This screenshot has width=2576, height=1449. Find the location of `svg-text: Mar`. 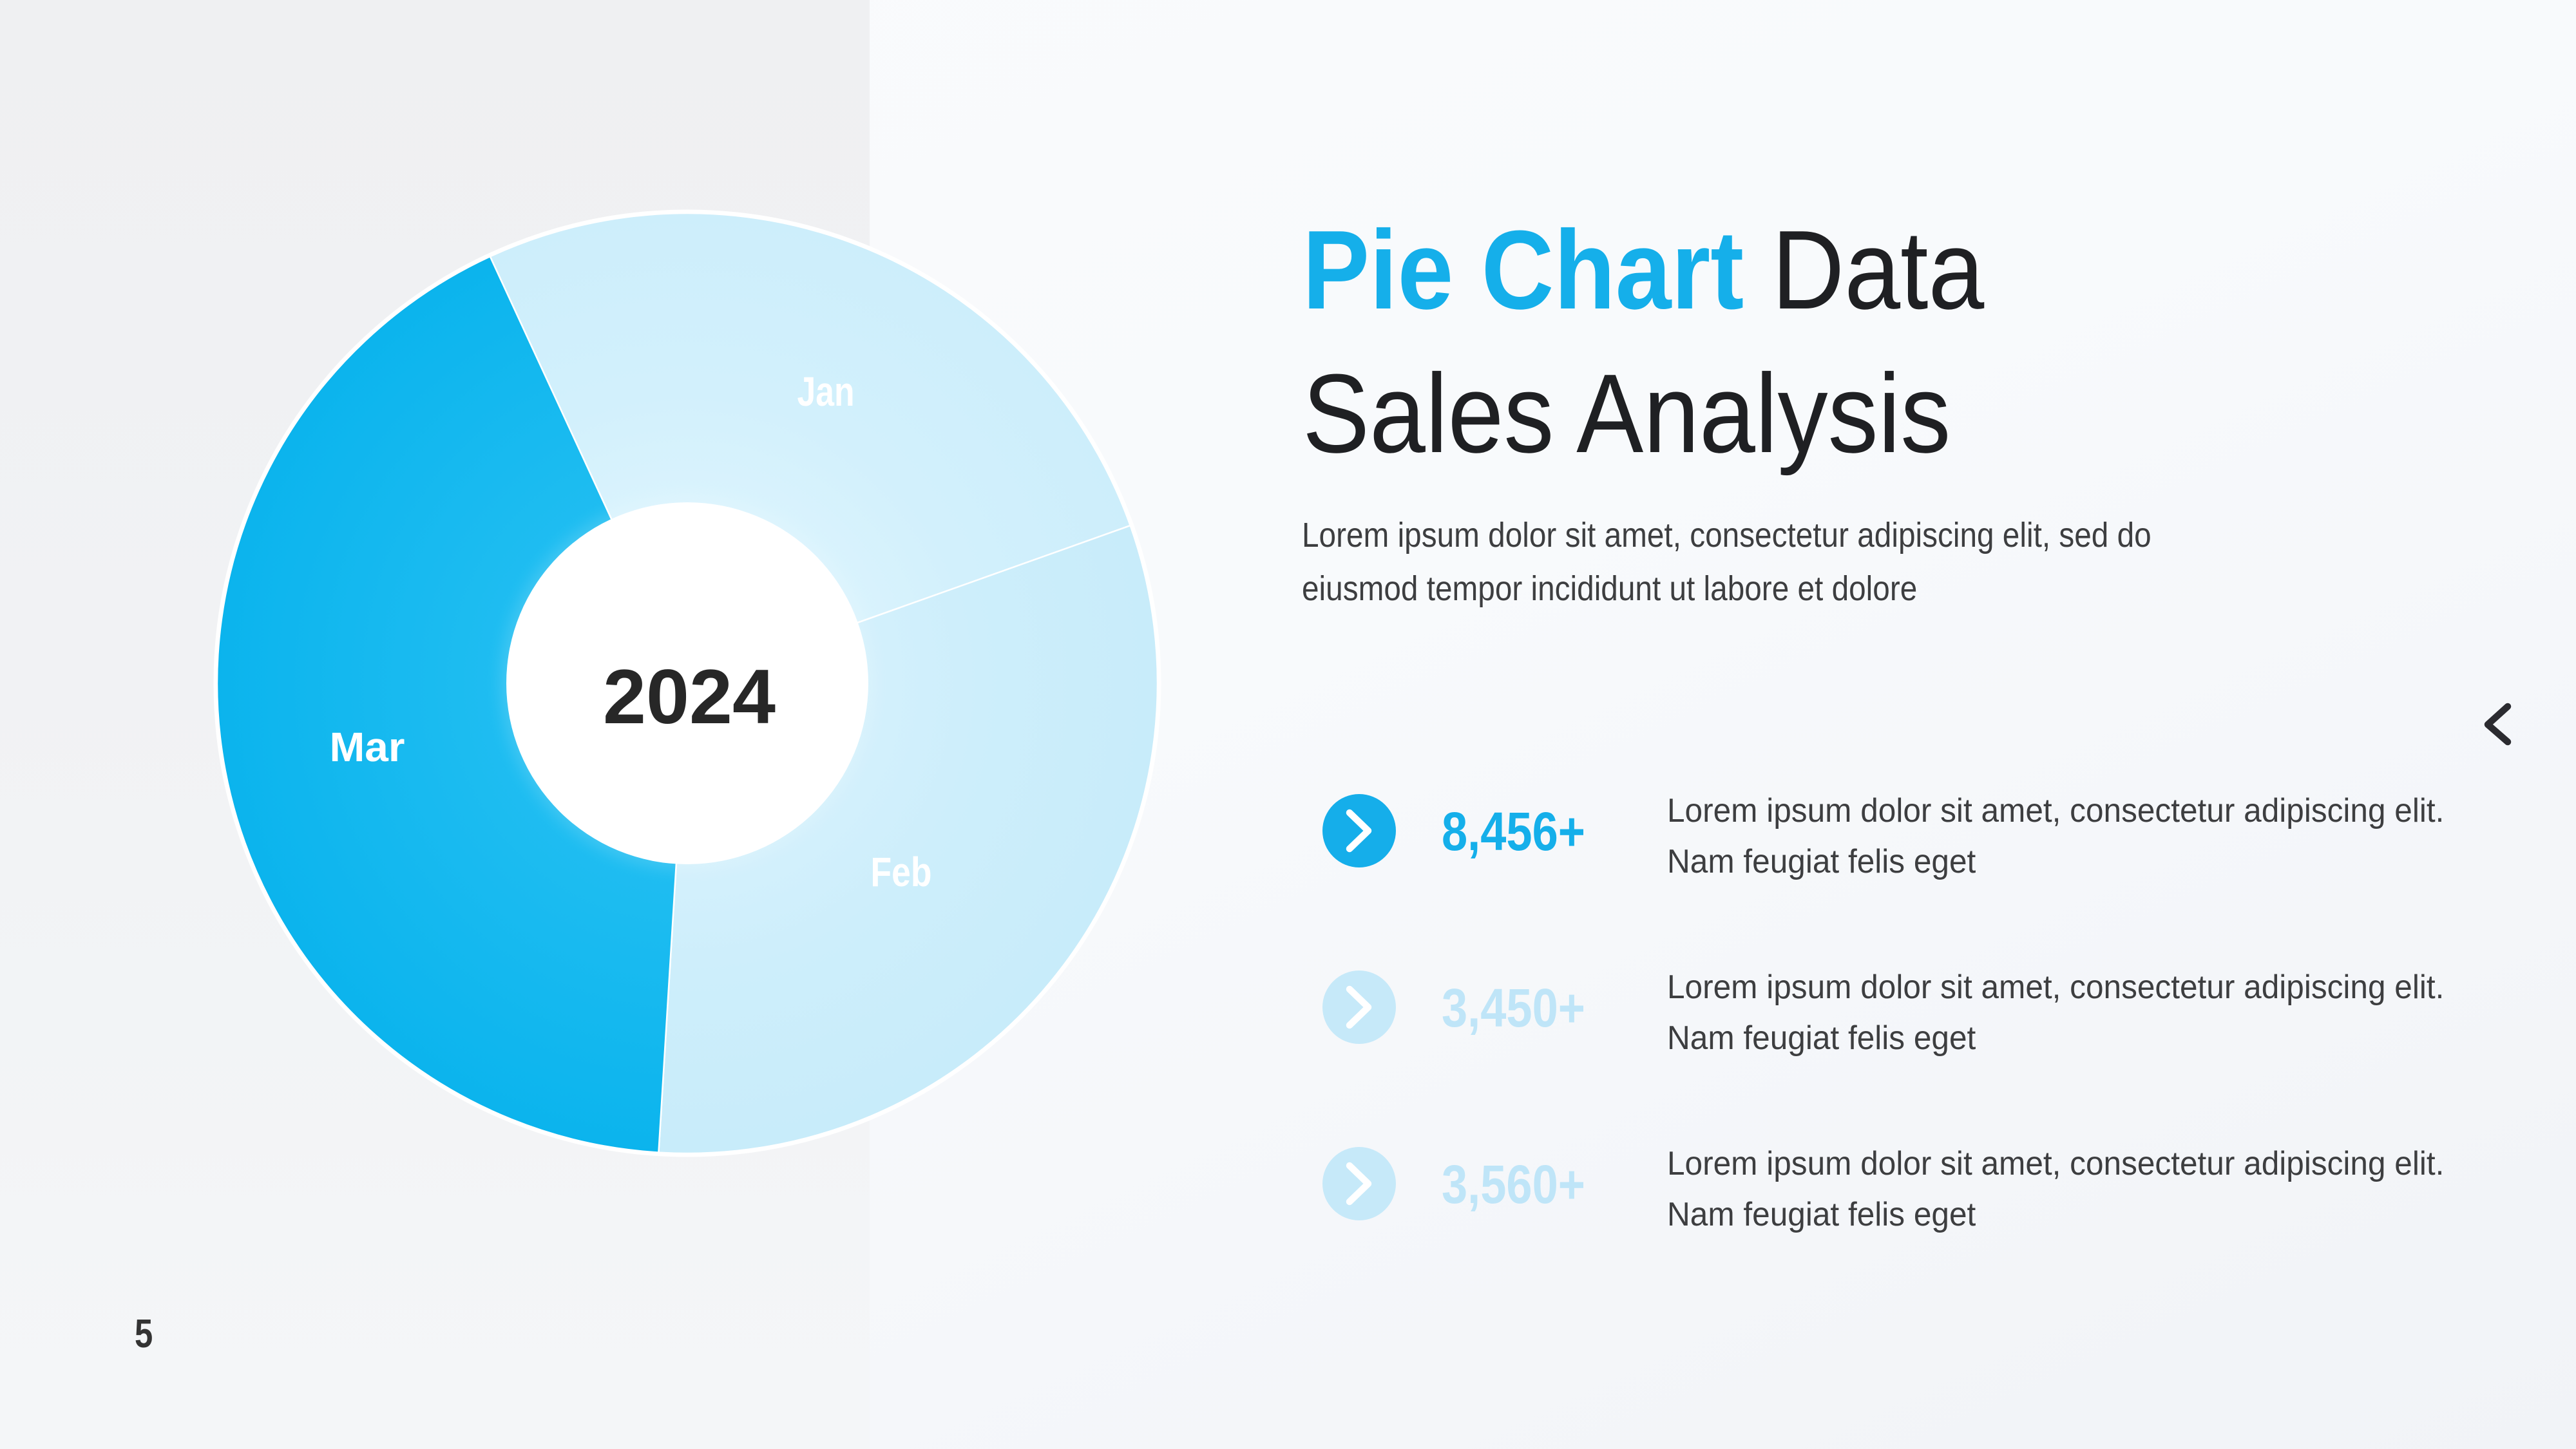

svg-text: Mar is located at coordinates (368, 747).